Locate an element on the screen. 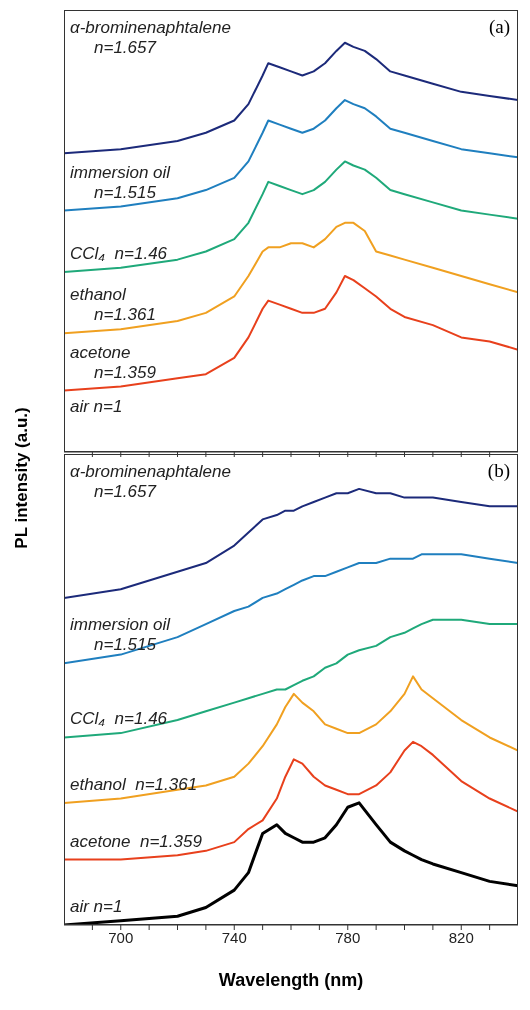 The image size is (530, 1010). annotation: air n=1 is located at coordinates (96, 406).